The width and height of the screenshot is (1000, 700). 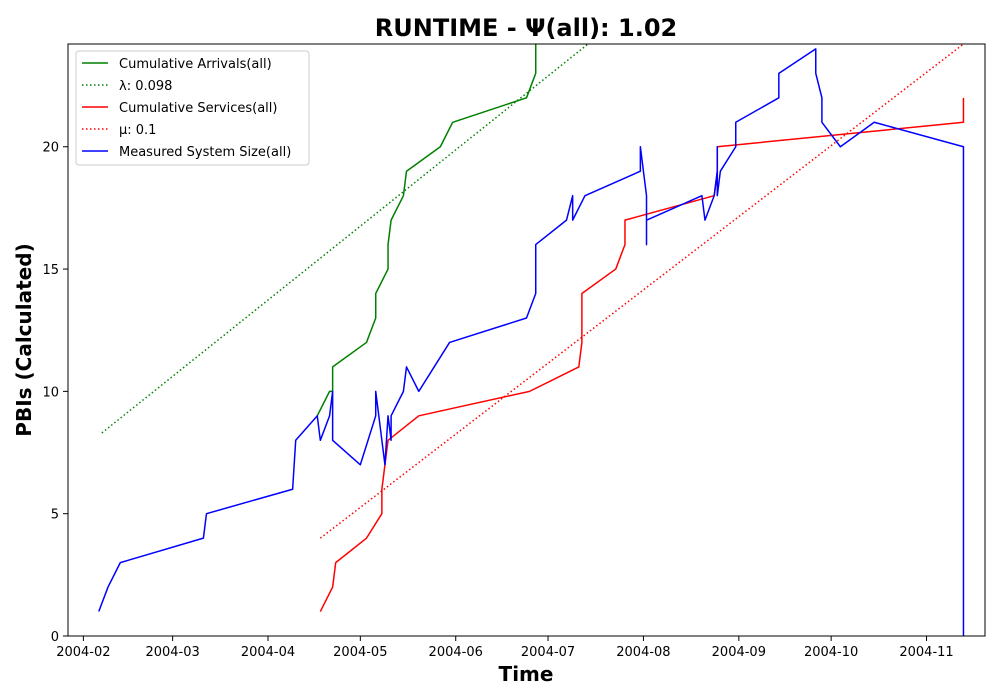 I want to click on legend-label: Measured System Size(all), so click(x=205, y=152).